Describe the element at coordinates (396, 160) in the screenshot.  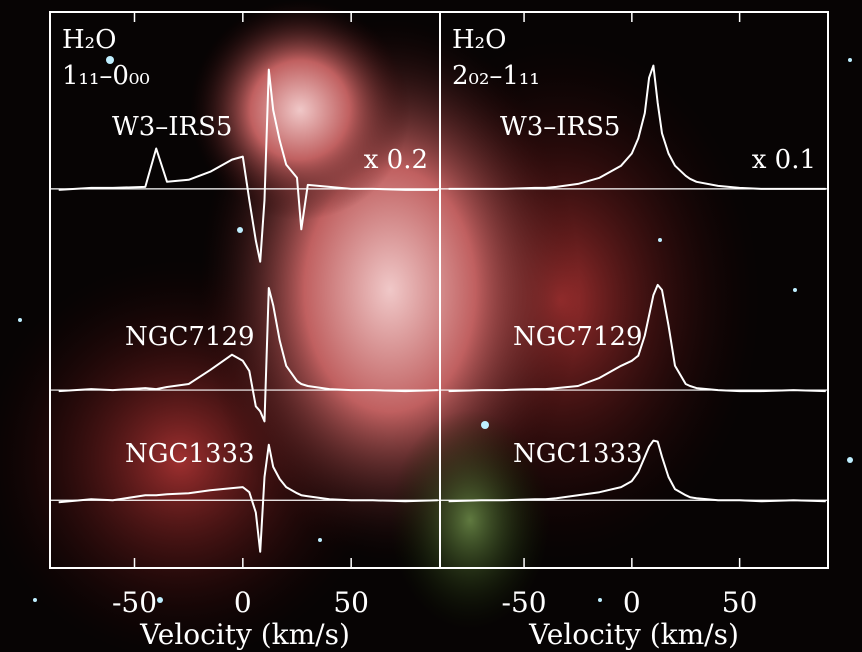
I see `scale-label: x 0.2` at that location.